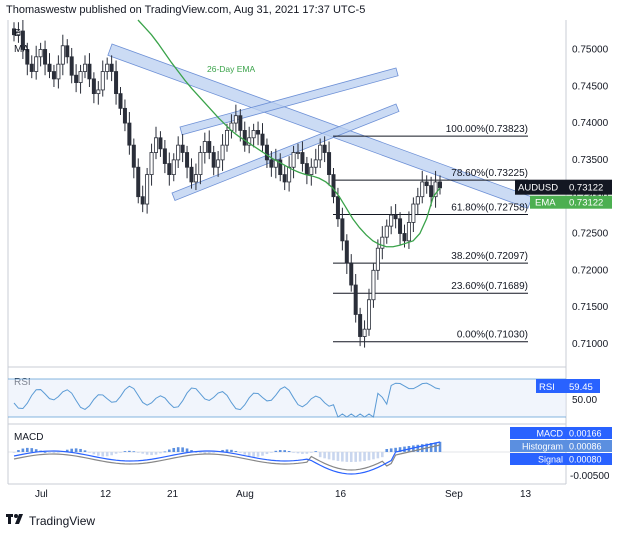 The image size is (624, 540). What do you see at coordinates (106, 494) in the screenshot?
I see `time-tick-label: 12` at bounding box center [106, 494].